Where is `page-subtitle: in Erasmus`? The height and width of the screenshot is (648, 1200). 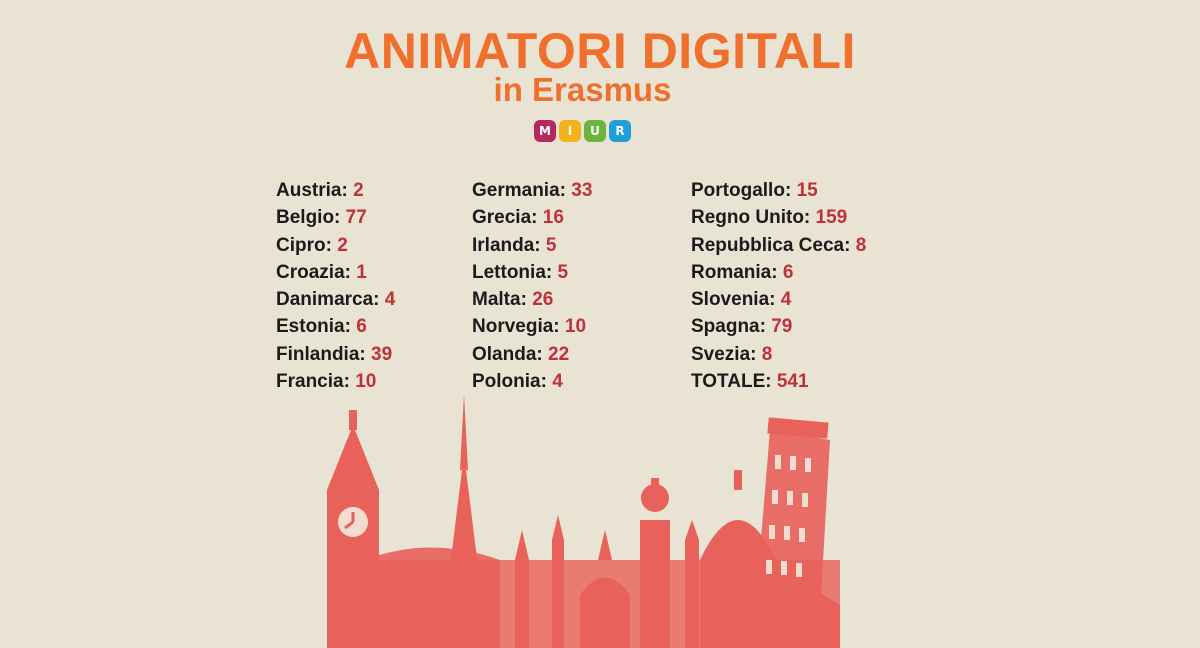 page-subtitle: in Erasmus is located at coordinates (582, 89).